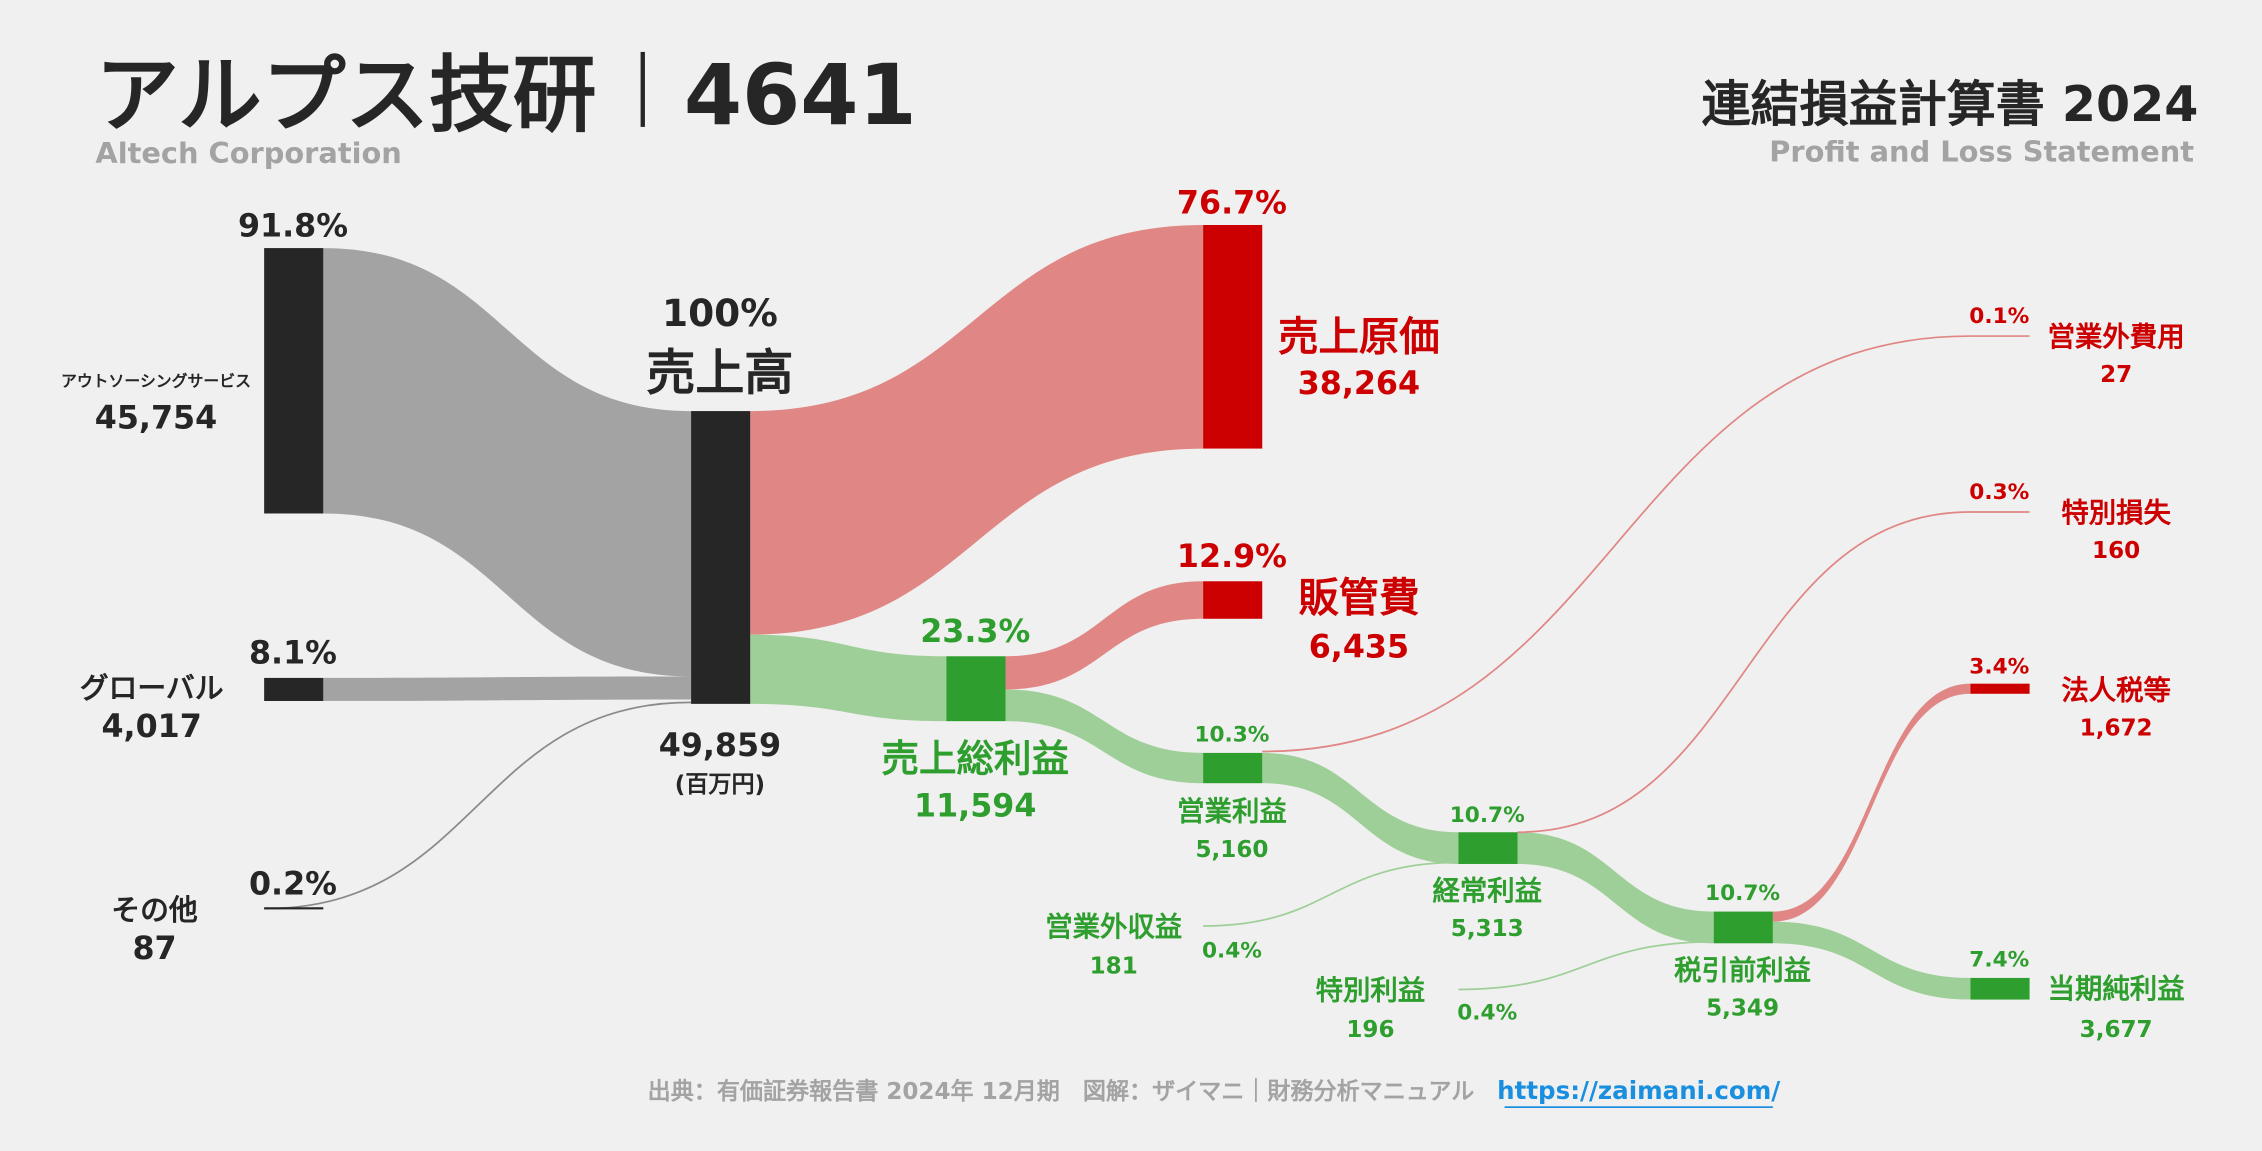  What do you see at coordinates (156, 418) in the screenshot?
I see `outsourcing-value: 45,754` at bounding box center [156, 418].